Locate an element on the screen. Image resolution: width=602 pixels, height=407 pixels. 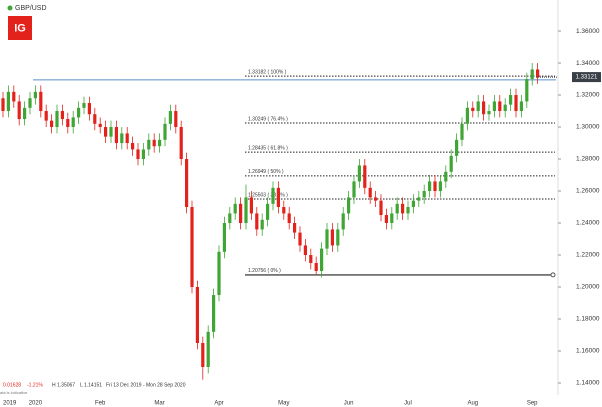
y-tick-label: 1.36000 is located at coordinates (588, 31).